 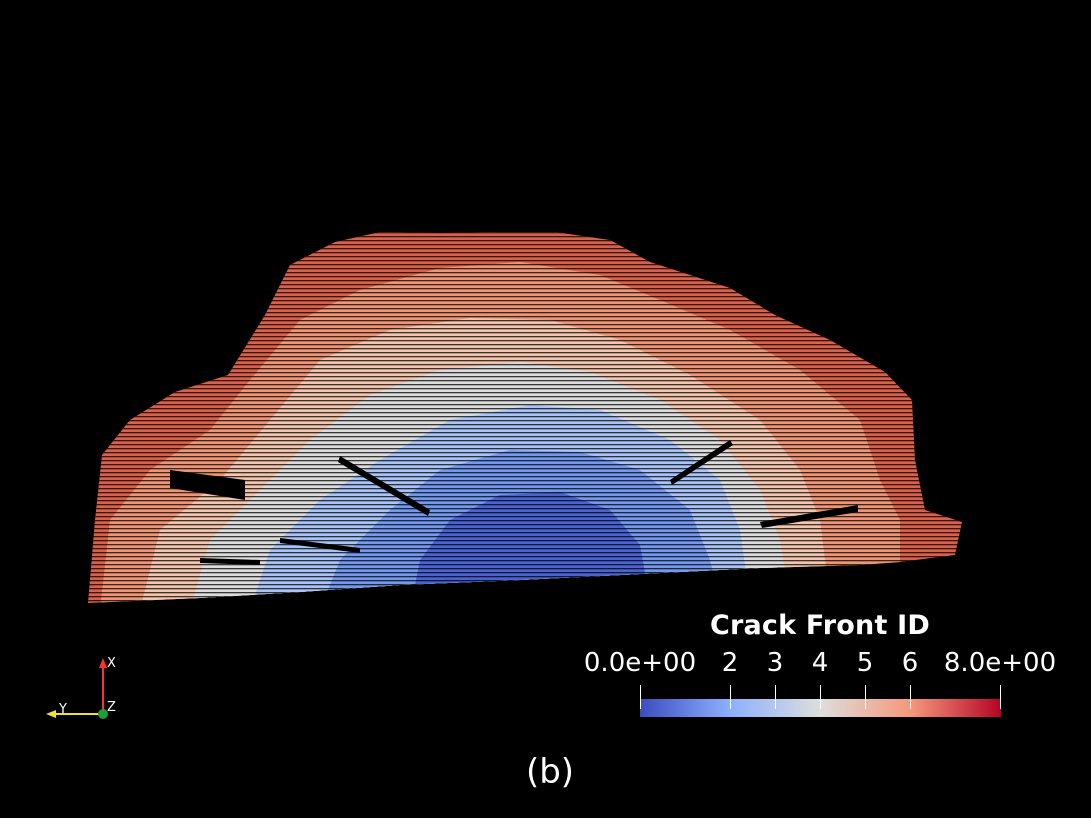 I want to click on colorbar-tick-label: 0.0e+00, so click(x=640, y=663).